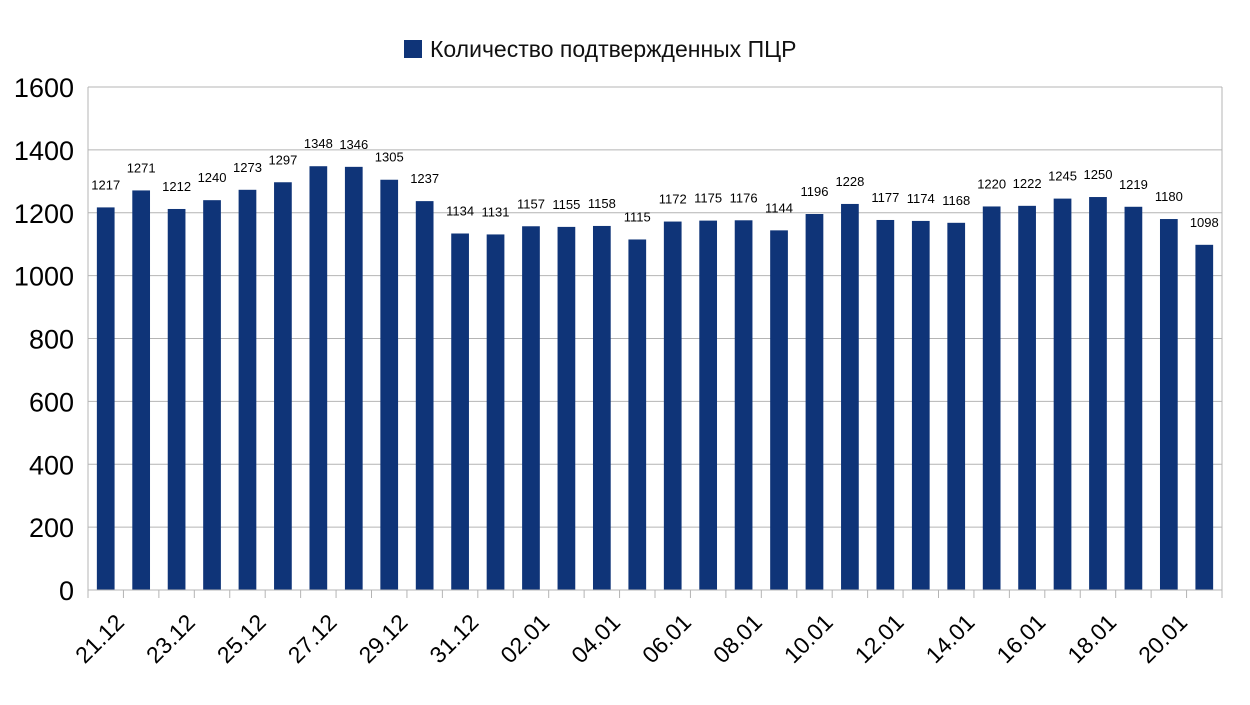  Describe the element at coordinates (666, 638) in the screenshot. I see `x-tick-label: 06.01` at that location.